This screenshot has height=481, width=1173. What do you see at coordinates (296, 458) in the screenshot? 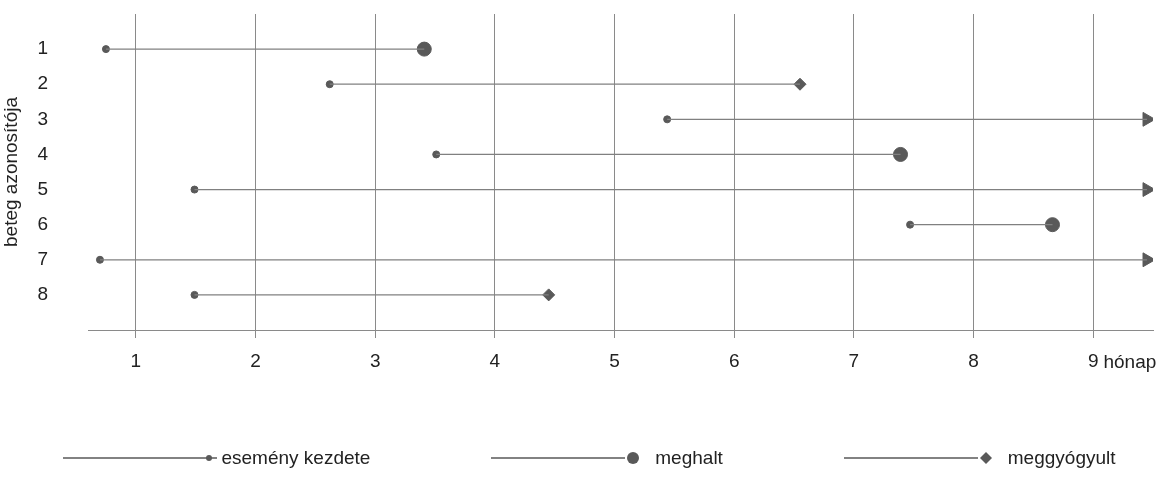
I see `legend-label: esemény kezdete` at bounding box center [296, 458].